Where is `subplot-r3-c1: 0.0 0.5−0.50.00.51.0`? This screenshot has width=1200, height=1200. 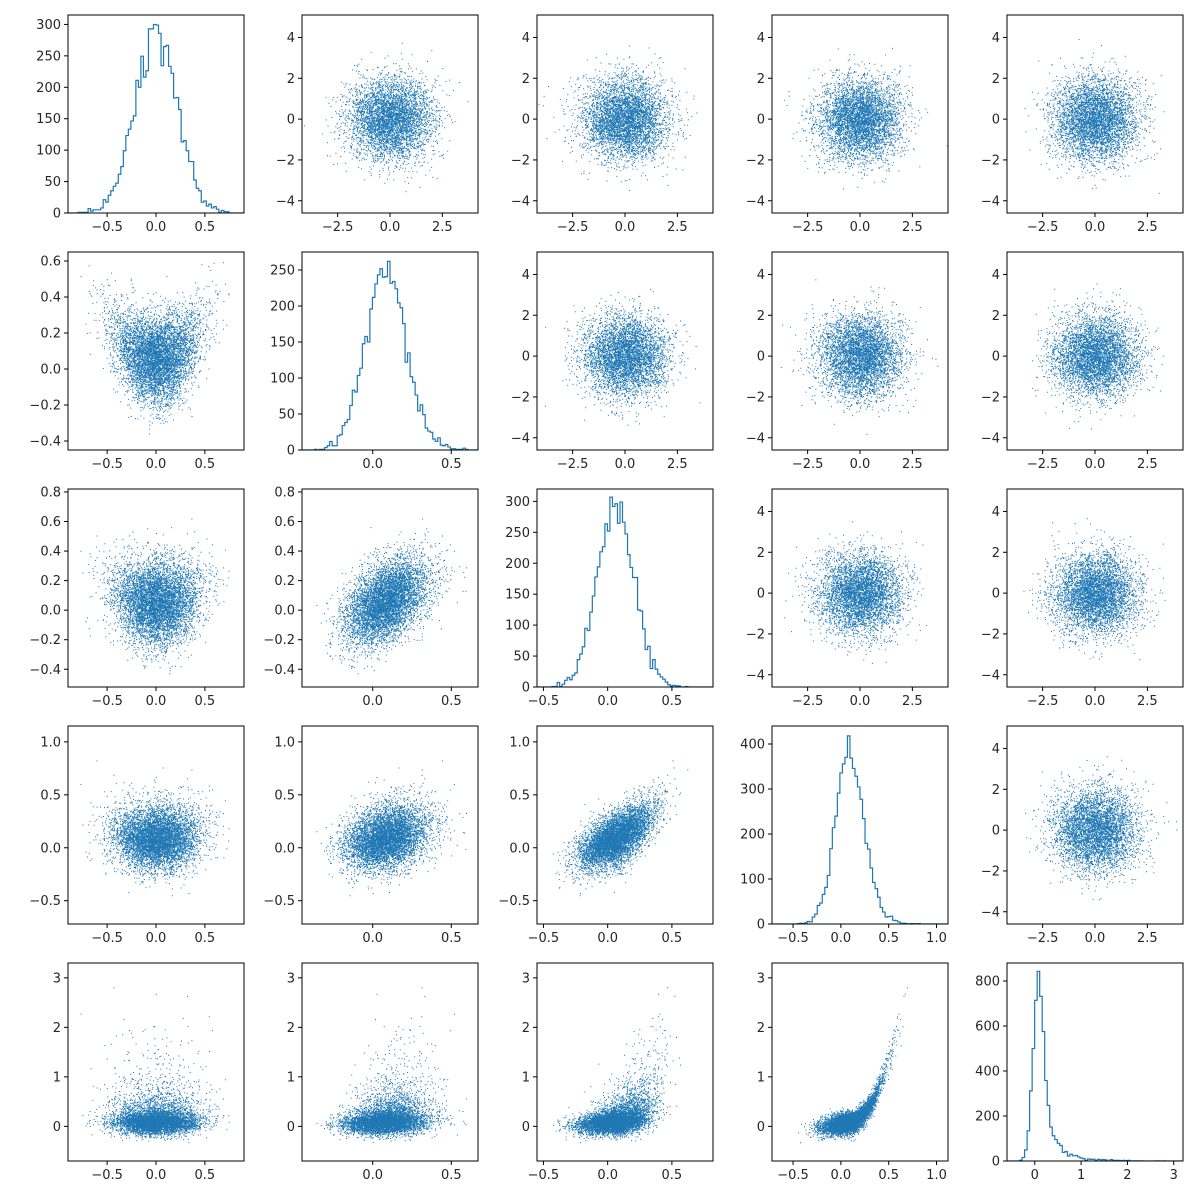 subplot-r3-c1: 0.0 0.5−0.50.00.51.0 is located at coordinates (380, 836).